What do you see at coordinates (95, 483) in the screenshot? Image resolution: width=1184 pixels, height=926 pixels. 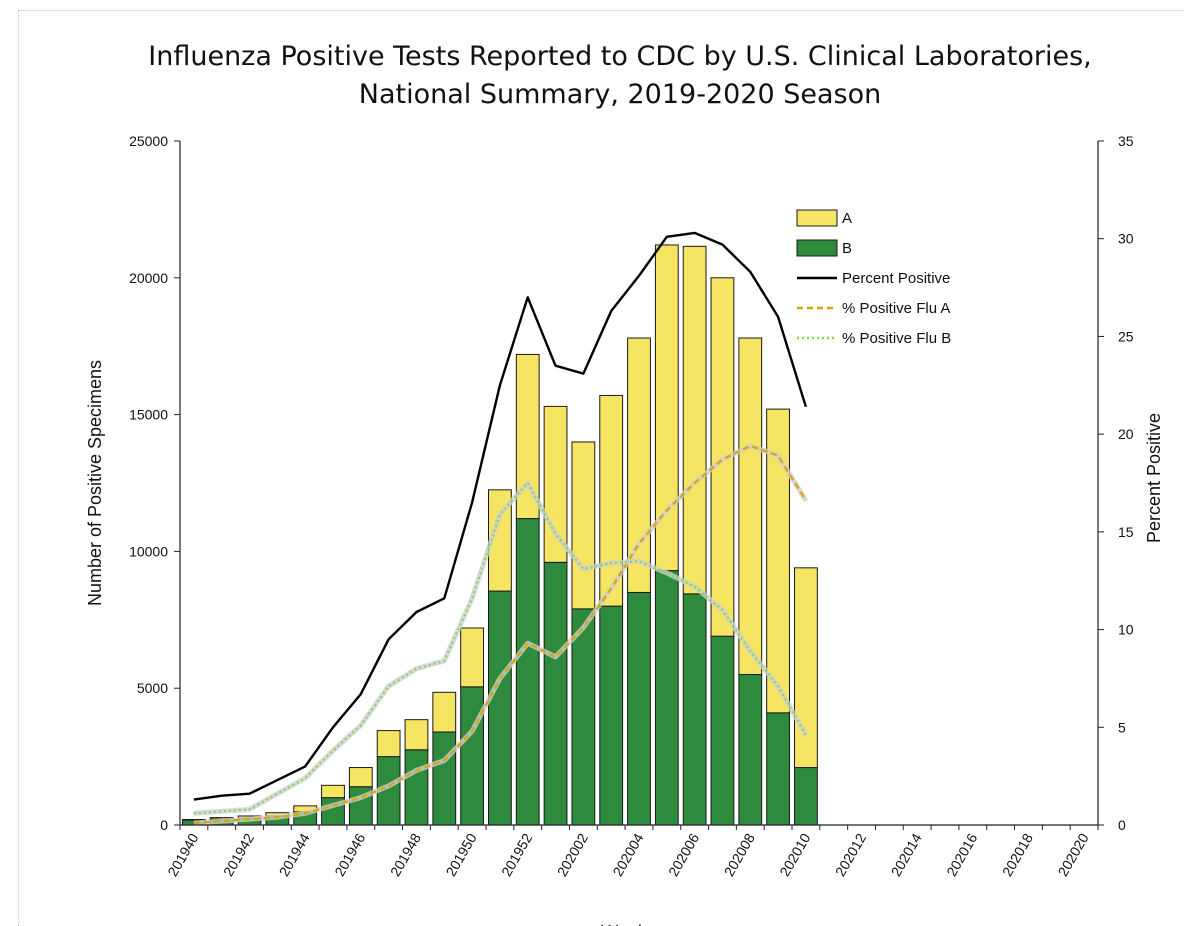 I see `y-axis-label: Number of Positive Specimens` at bounding box center [95, 483].